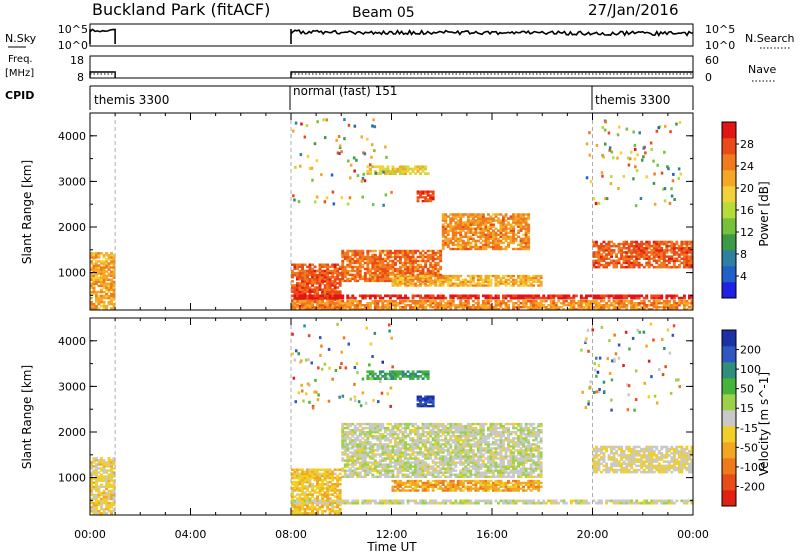  What do you see at coordinates (400, 37) in the screenshot?
I see `nsky-strip: N.Sky 10^5 10^0 10^5 10^0 N.Search` at bounding box center [400, 37].